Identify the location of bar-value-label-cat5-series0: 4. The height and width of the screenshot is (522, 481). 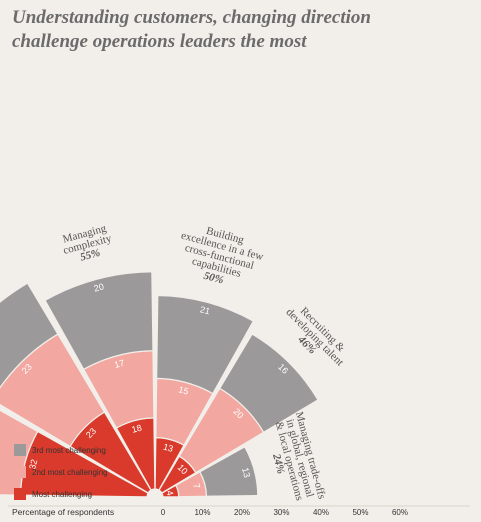
(169, 492).